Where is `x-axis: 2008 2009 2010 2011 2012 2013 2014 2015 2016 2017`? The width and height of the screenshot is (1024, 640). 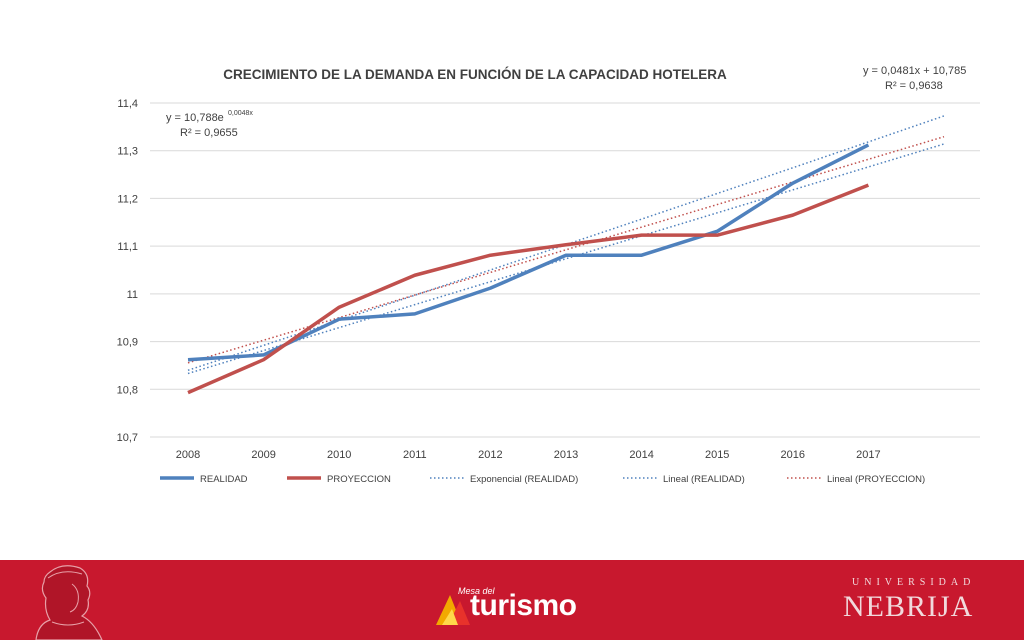 x-axis: 2008 2009 2010 2011 2012 2013 2014 2015 2016 2017 is located at coordinates (528, 455).